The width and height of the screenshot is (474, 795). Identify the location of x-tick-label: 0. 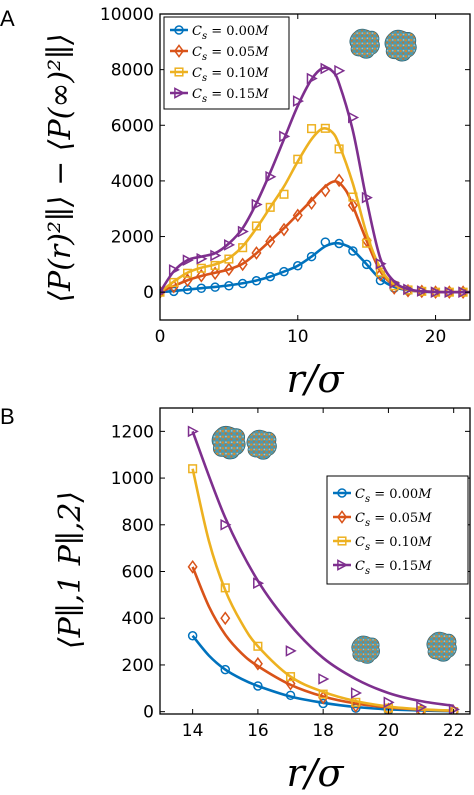
(160, 337).